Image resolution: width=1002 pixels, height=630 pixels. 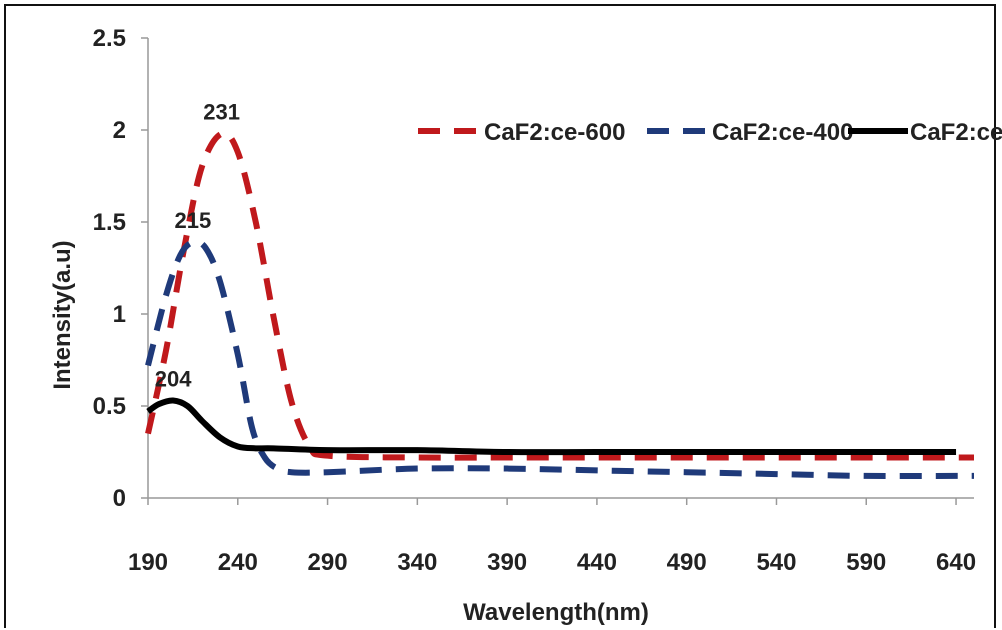 What do you see at coordinates (956, 562) in the screenshot?
I see `x-tick-label: 640` at bounding box center [956, 562].